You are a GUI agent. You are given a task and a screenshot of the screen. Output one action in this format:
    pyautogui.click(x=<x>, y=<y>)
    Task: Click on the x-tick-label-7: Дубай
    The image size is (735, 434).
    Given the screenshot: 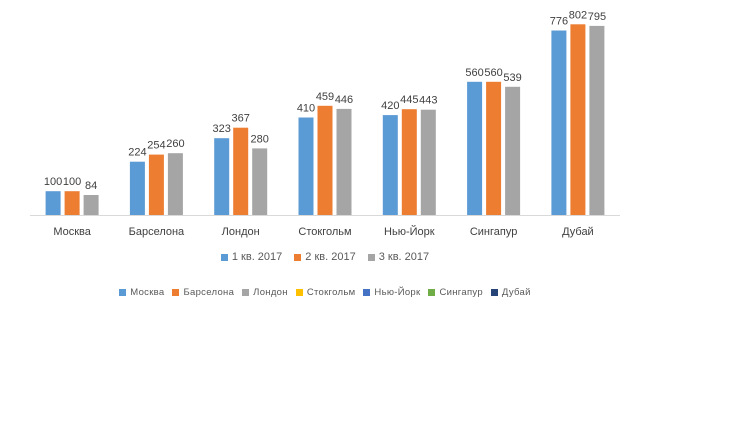 What is the action you would take?
    pyautogui.click(x=578, y=232)
    